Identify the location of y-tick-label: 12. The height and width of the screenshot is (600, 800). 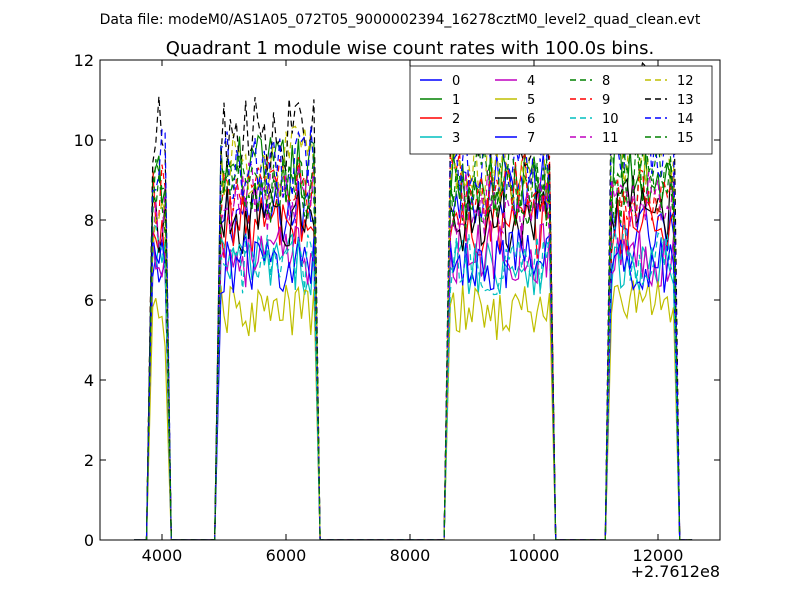
(84, 60).